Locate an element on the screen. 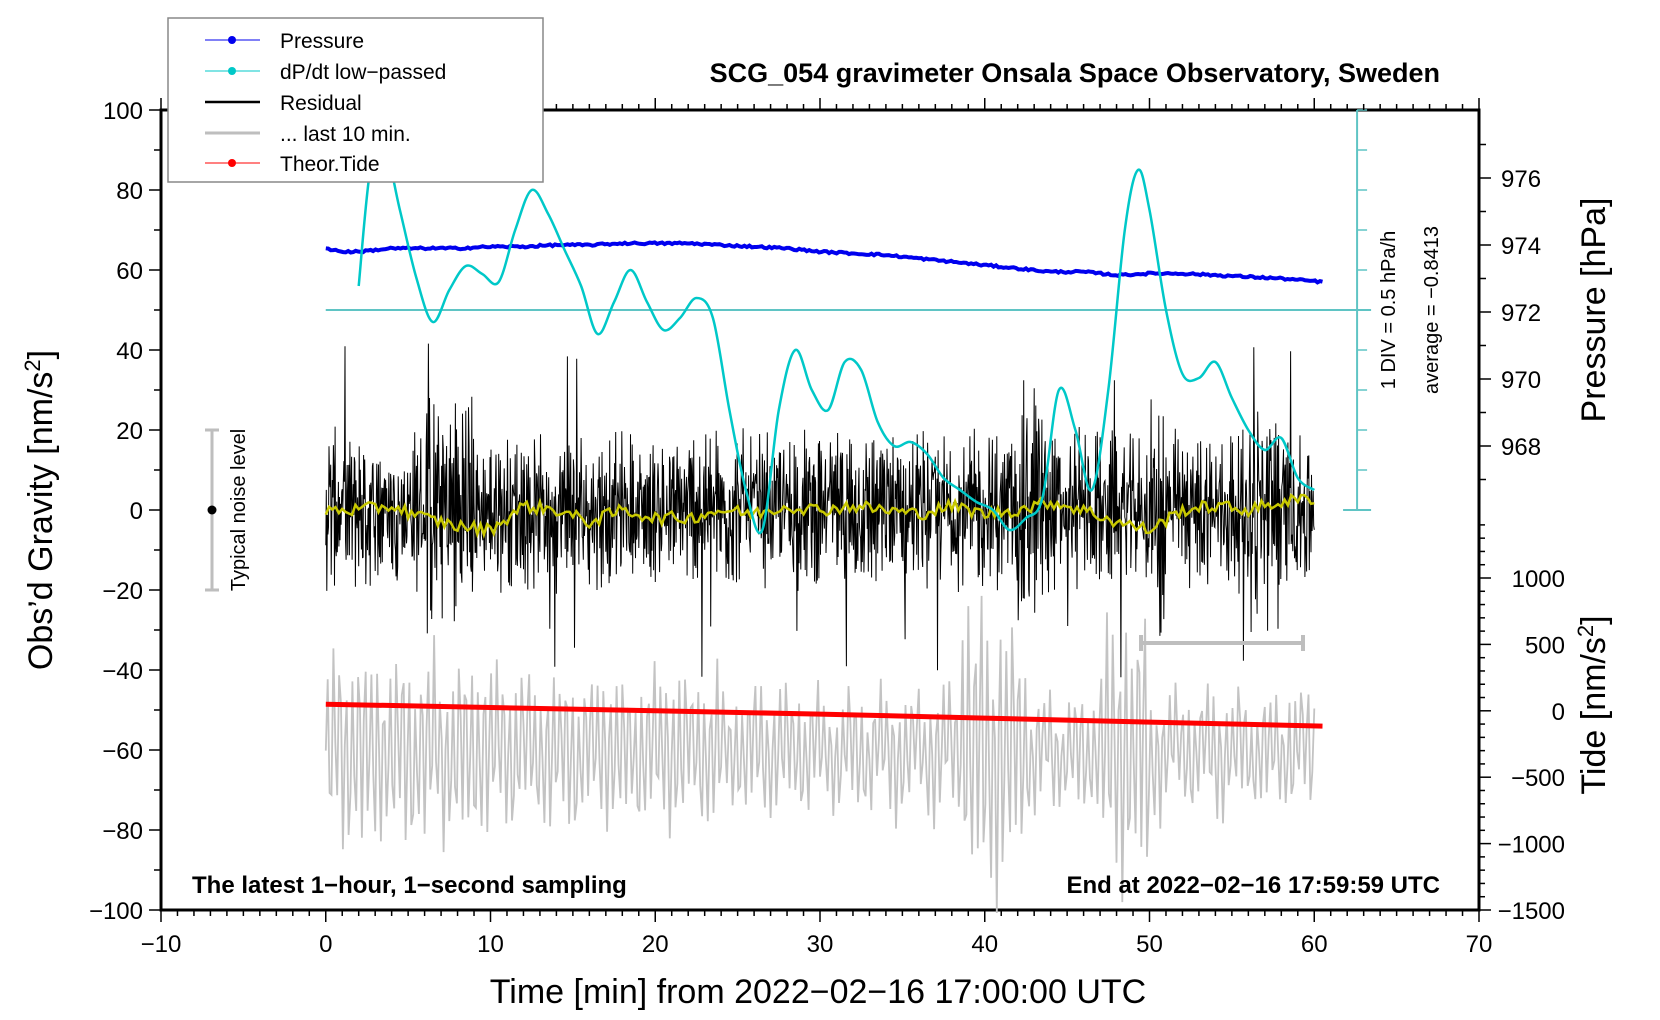  noise-level-label: Typical noise level is located at coordinates (239, 510).